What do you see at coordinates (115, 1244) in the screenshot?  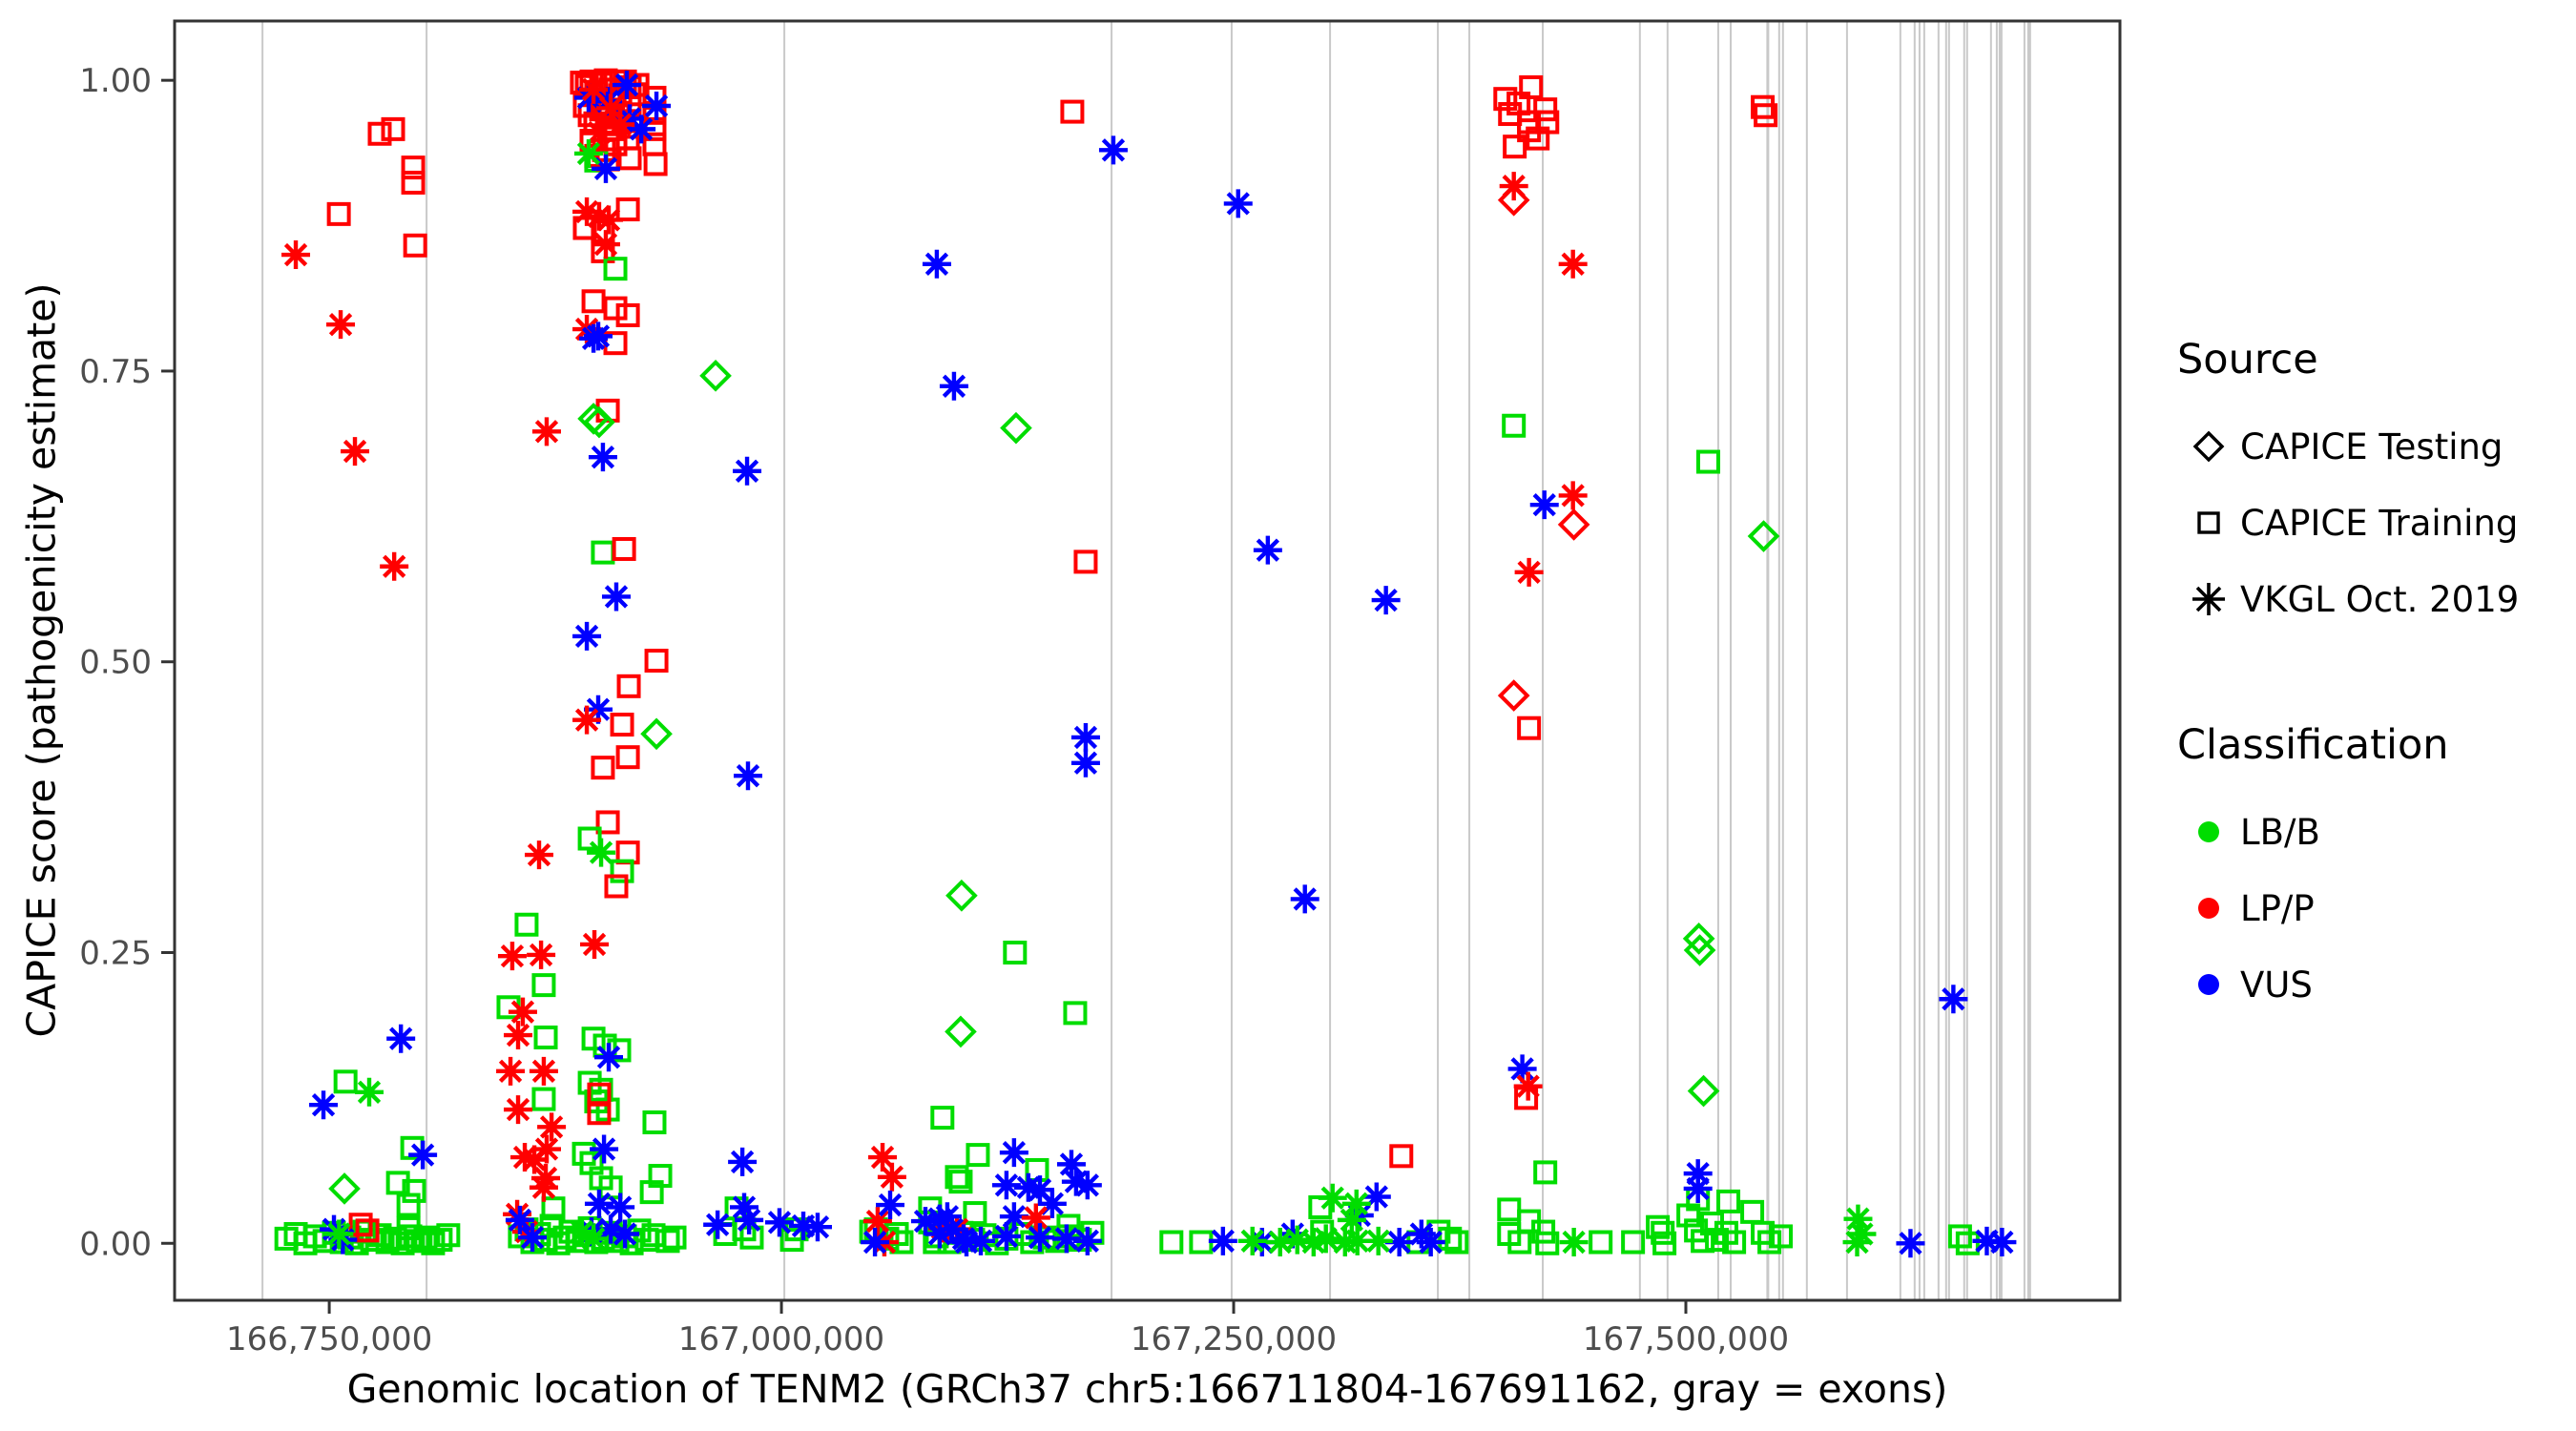 I see `y-tick-label: 0.00` at bounding box center [115, 1244].